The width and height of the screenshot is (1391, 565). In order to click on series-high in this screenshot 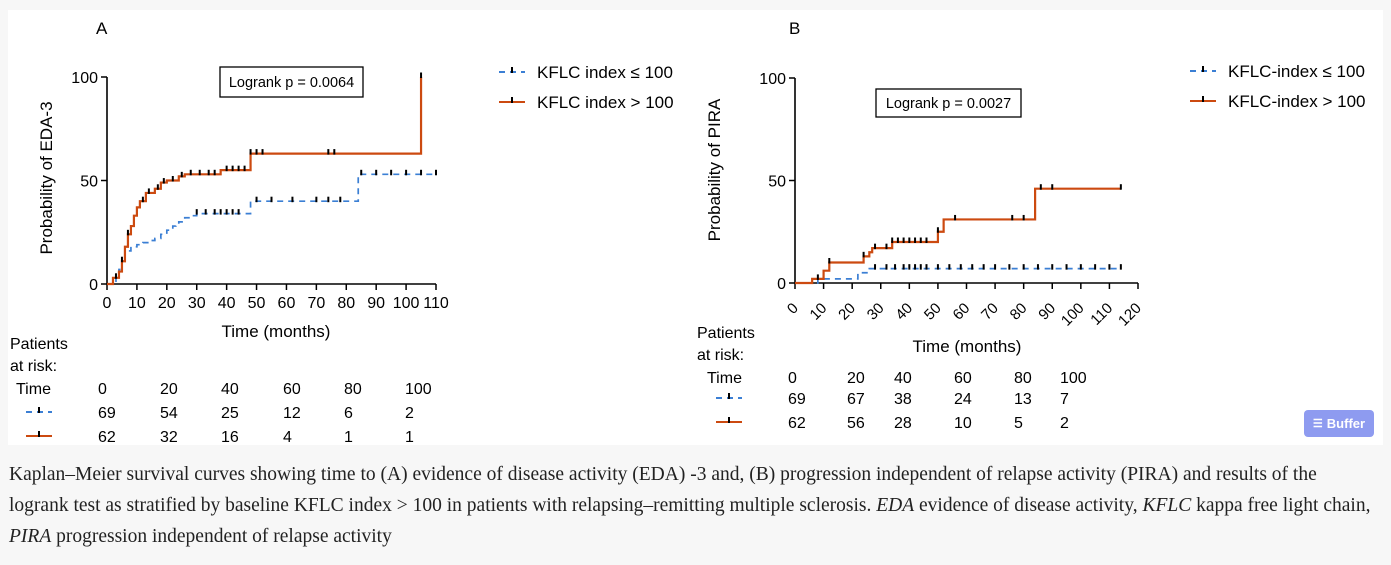, I will do `click(958, 234)`.